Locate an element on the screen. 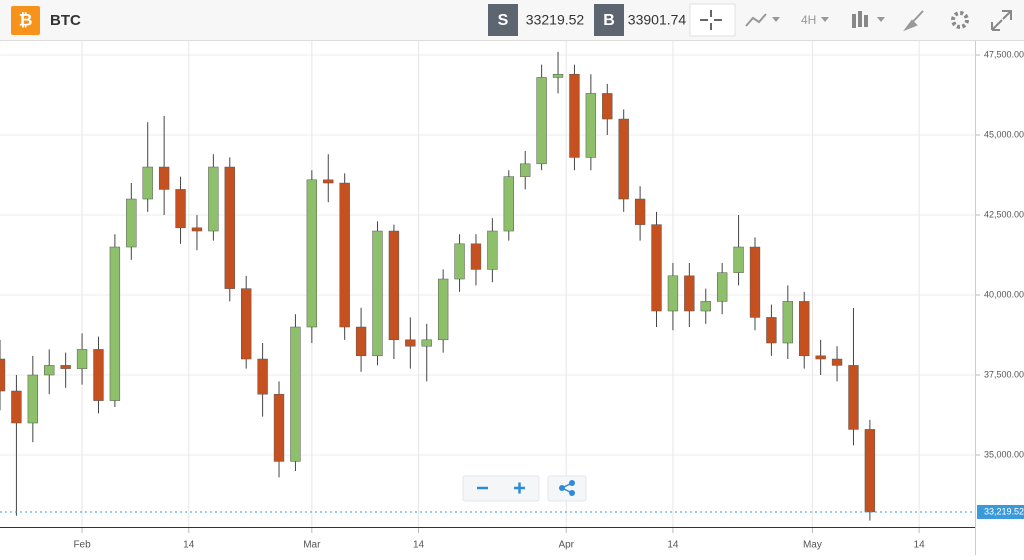 This screenshot has width=1024, height=560. candle-style-icon is located at coordinates (860, 19).